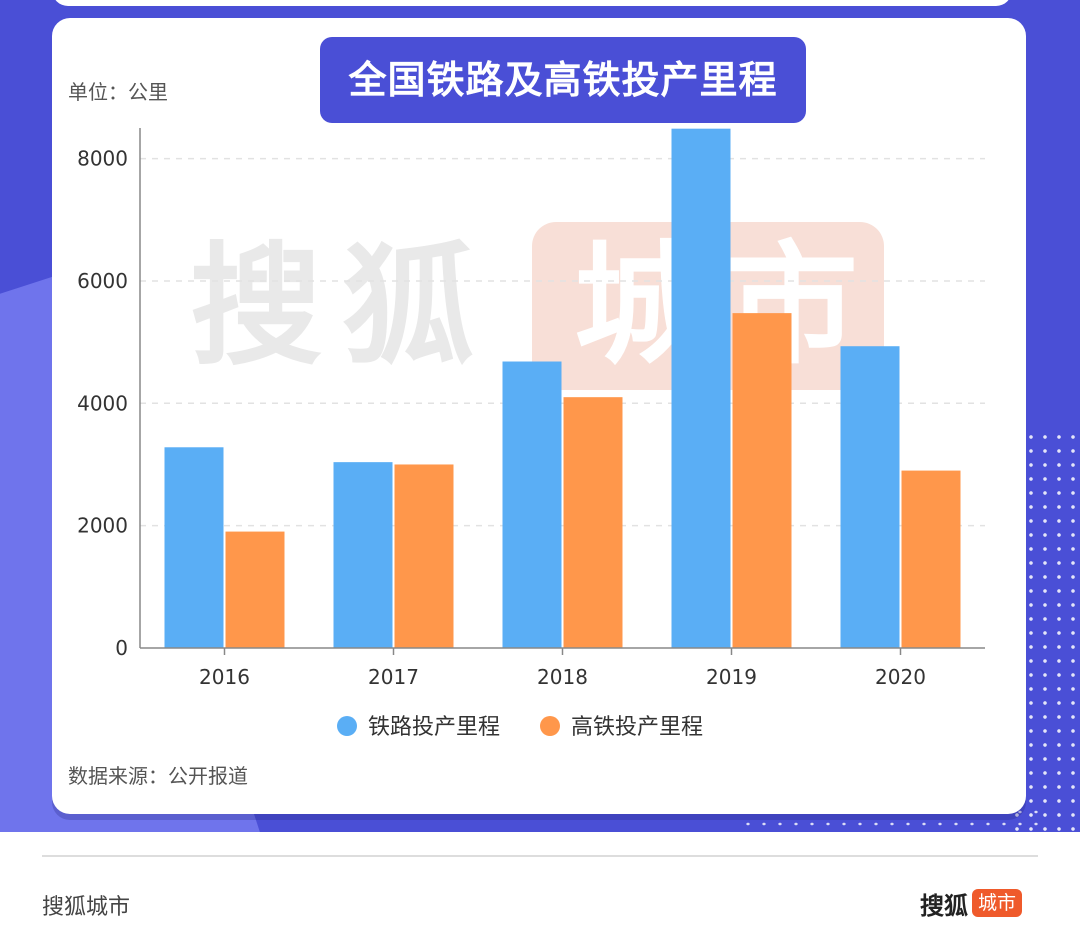  I want to click on y-tick-label: 4000, so click(102, 403).